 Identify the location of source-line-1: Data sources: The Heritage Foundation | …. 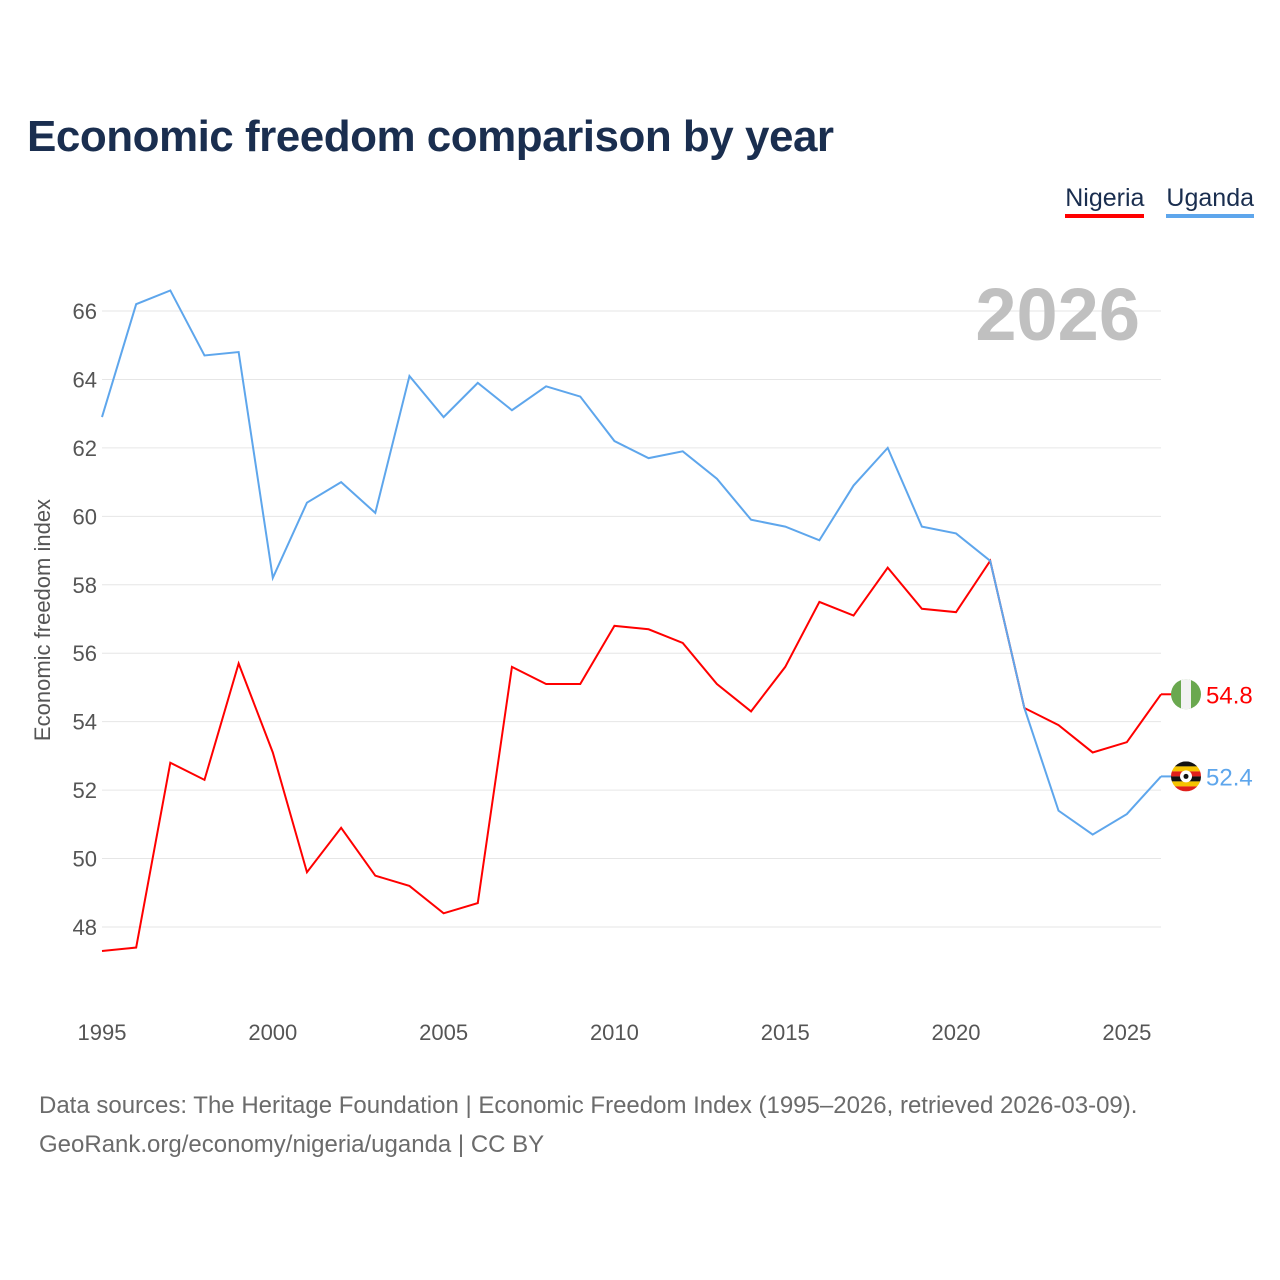
(588, 1105).